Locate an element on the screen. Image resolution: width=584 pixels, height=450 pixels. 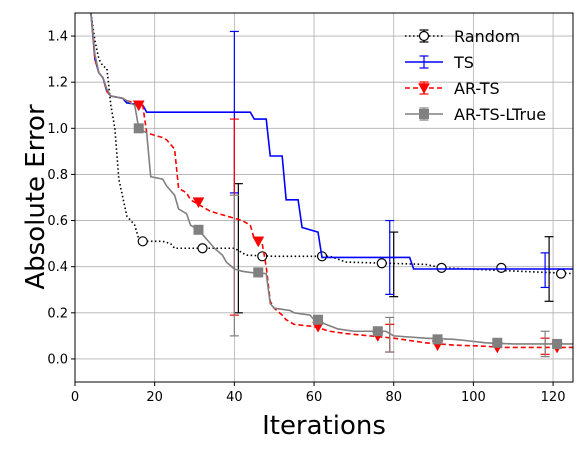
y-tick-label: 0.0 is located at coordinates (57, 359).